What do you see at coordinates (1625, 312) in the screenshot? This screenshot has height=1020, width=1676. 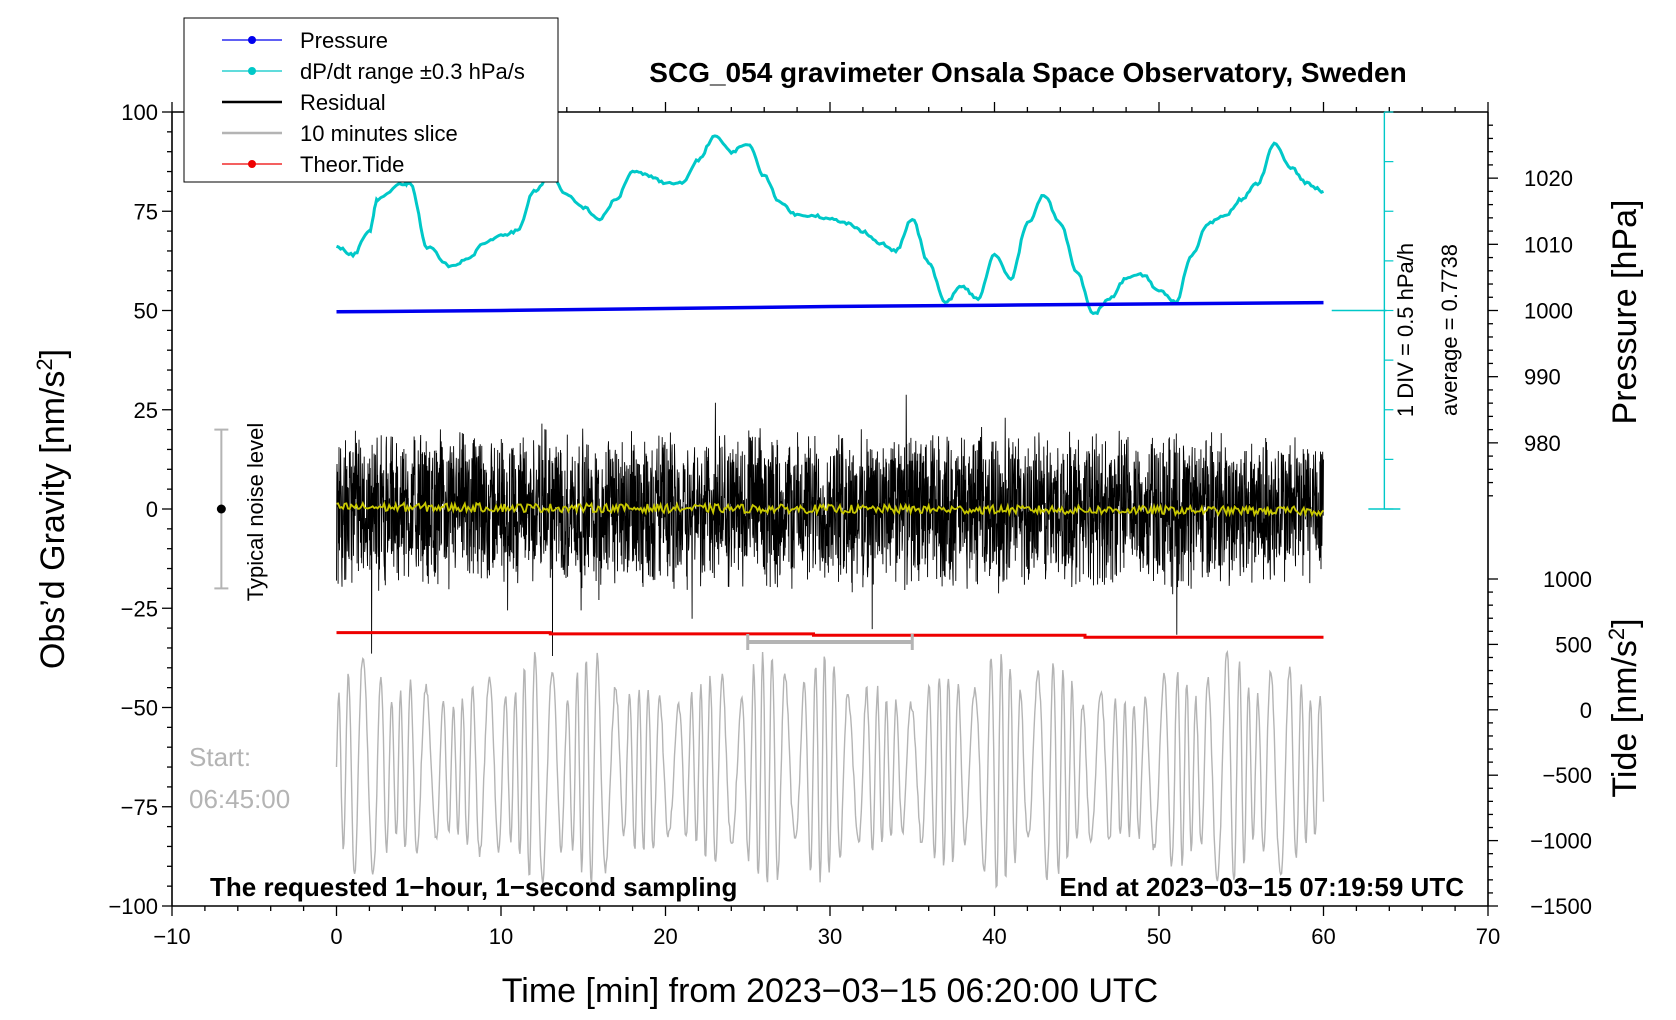 I see `pressure-axis-title: Pressure [hPa]` at bounding box center [1625, 312].